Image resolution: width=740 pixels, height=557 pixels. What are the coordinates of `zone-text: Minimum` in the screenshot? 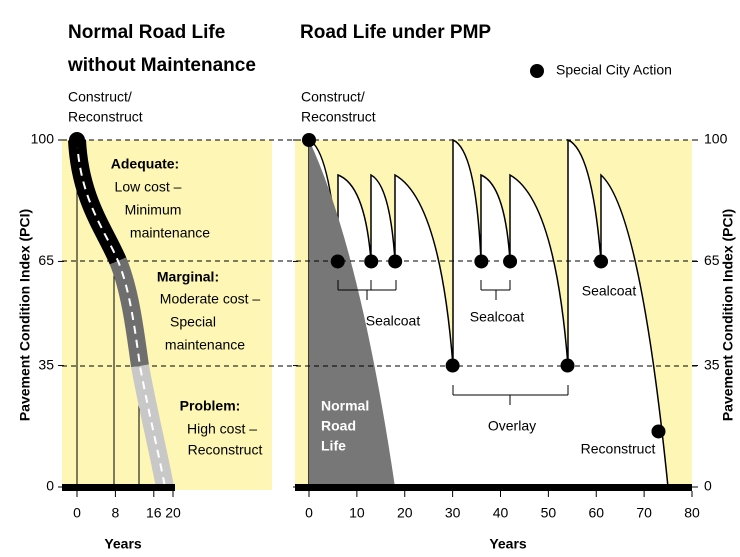 It's located at (153, 210).